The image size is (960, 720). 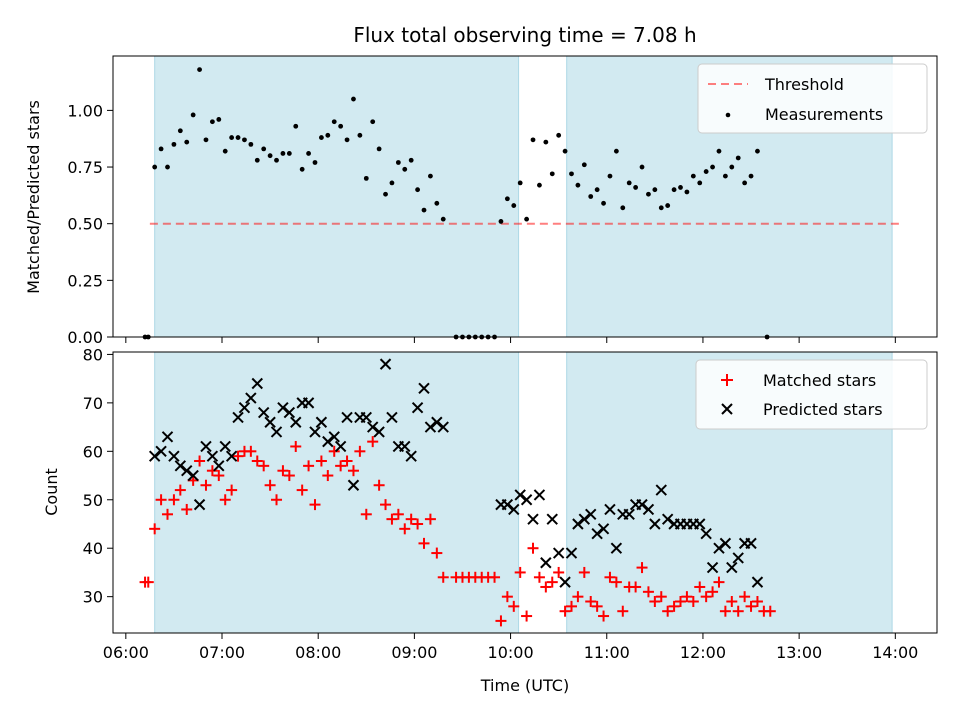 I want to click on bottom-y-axis-label: Count, so click(x=51, y=492).